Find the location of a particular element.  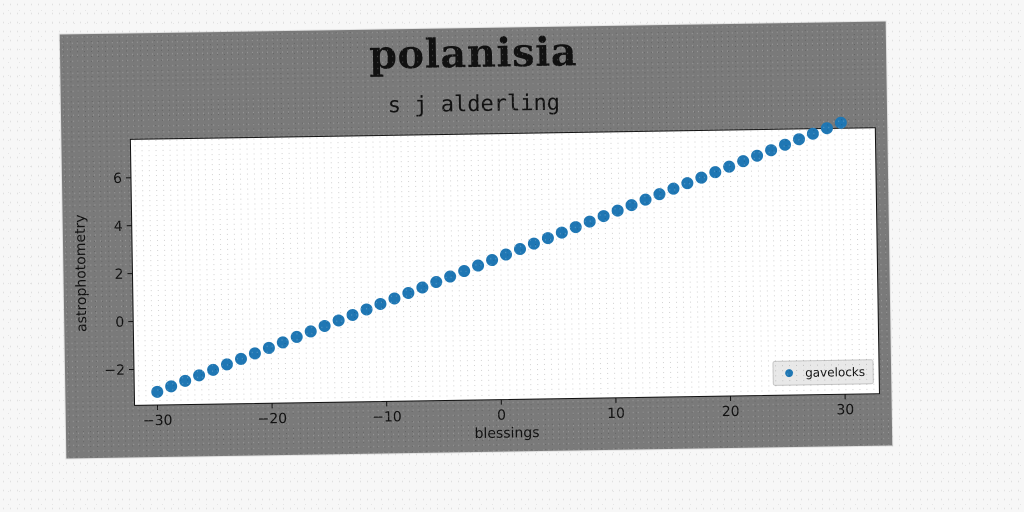

x-tick-label: −20 is located at coordinates (272, 419).